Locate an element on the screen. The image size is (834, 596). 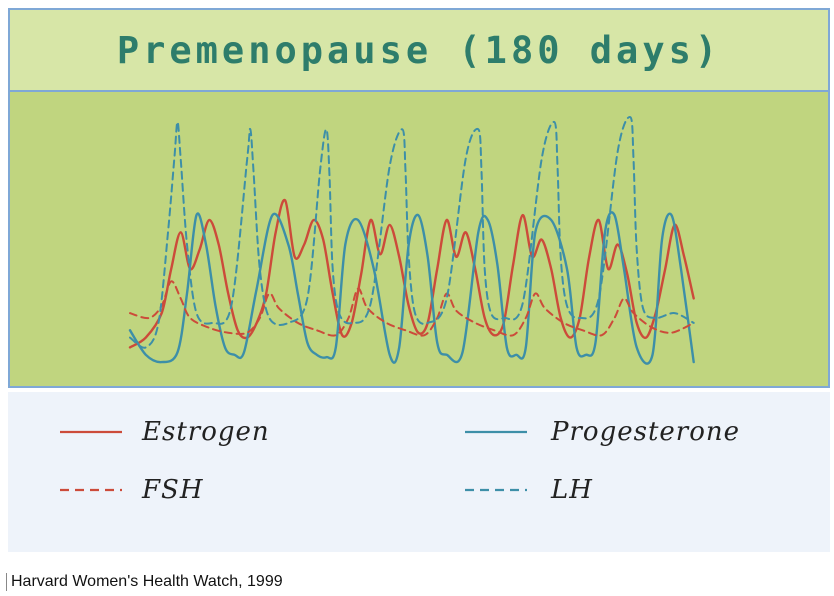
legend-item-fsh: FSH is located at coordinates (132, 490).